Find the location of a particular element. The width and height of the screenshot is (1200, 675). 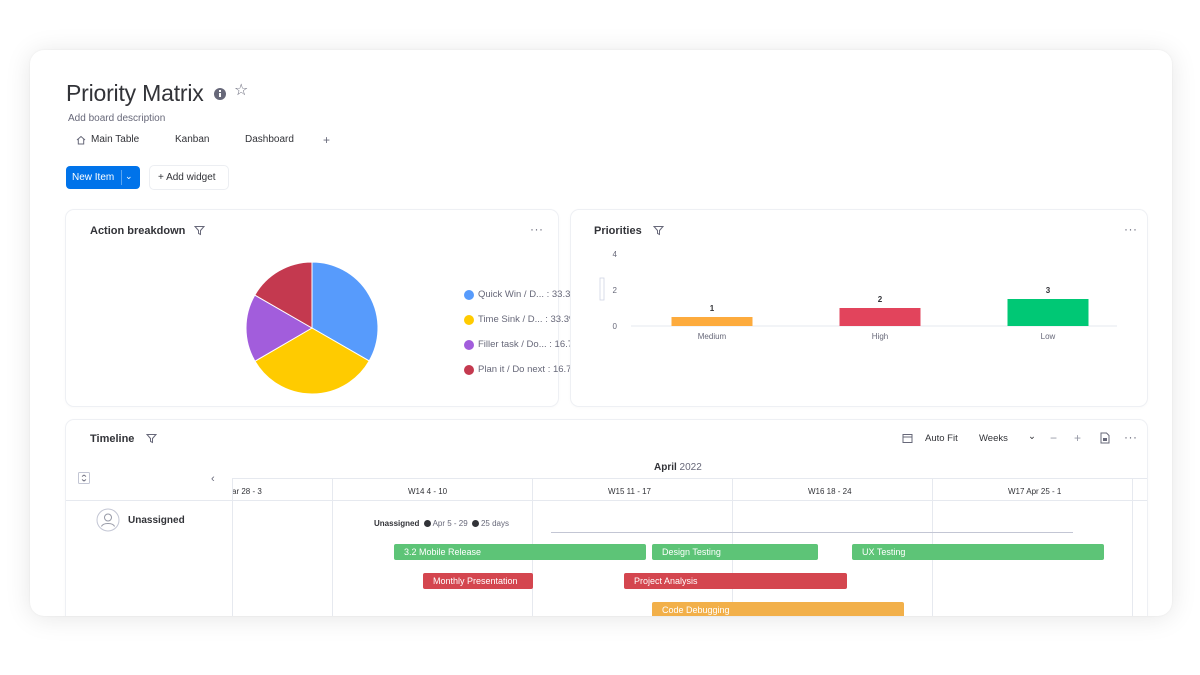

y-tick-label: 2 is located at coordinates (615, 290).